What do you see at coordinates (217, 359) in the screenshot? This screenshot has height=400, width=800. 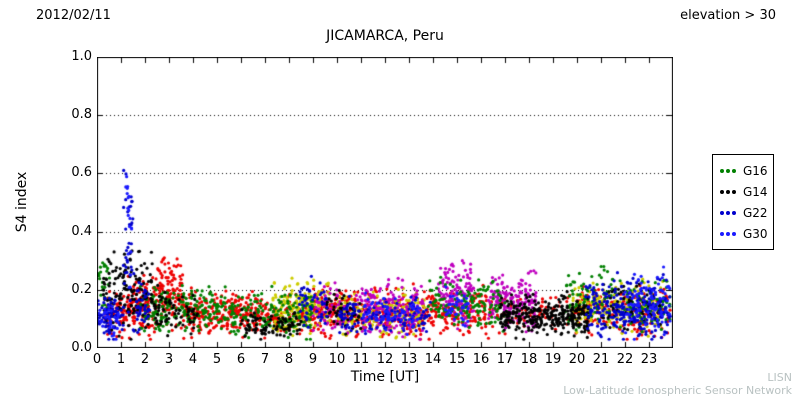 I see `x-tick-label: 5` at bounding box center [217, 359].